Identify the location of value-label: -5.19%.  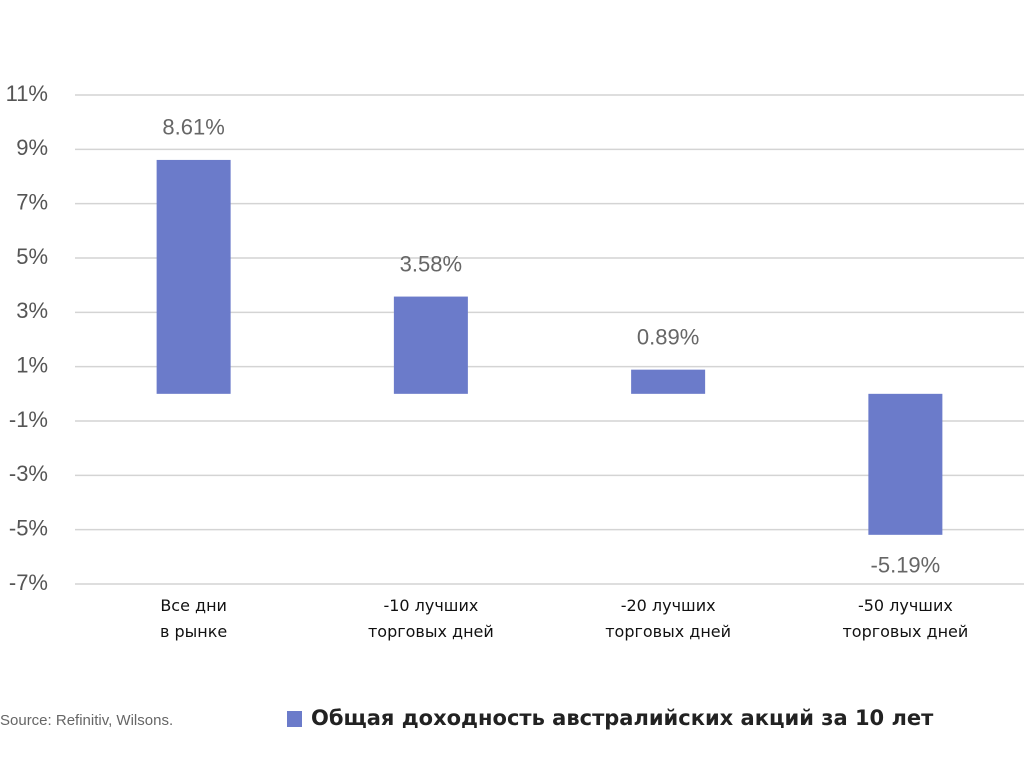
(906, 565).